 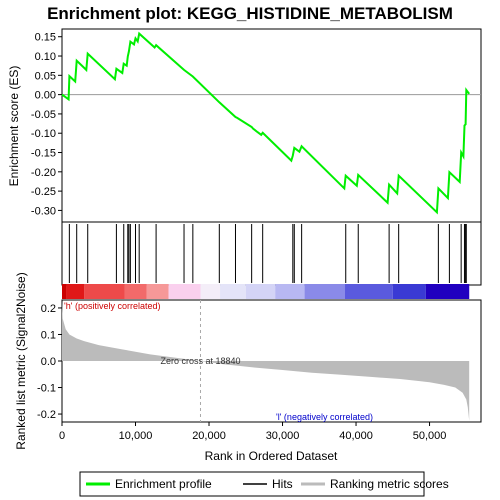 What do you see at coordinates (48, 335) in the screenshot?
I see `metric-y-tick-label: 0.1` at bounding box center [48, 335].